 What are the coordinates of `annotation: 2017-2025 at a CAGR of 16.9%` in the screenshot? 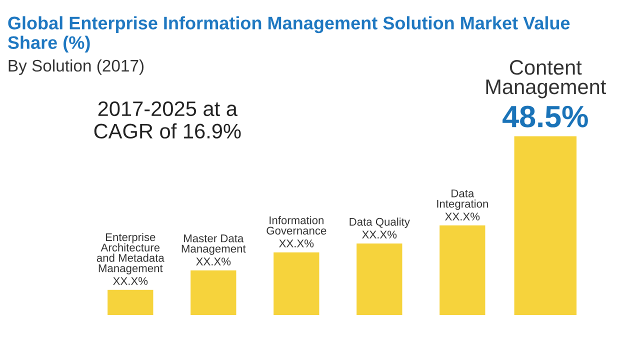 It's located at (167, 120).